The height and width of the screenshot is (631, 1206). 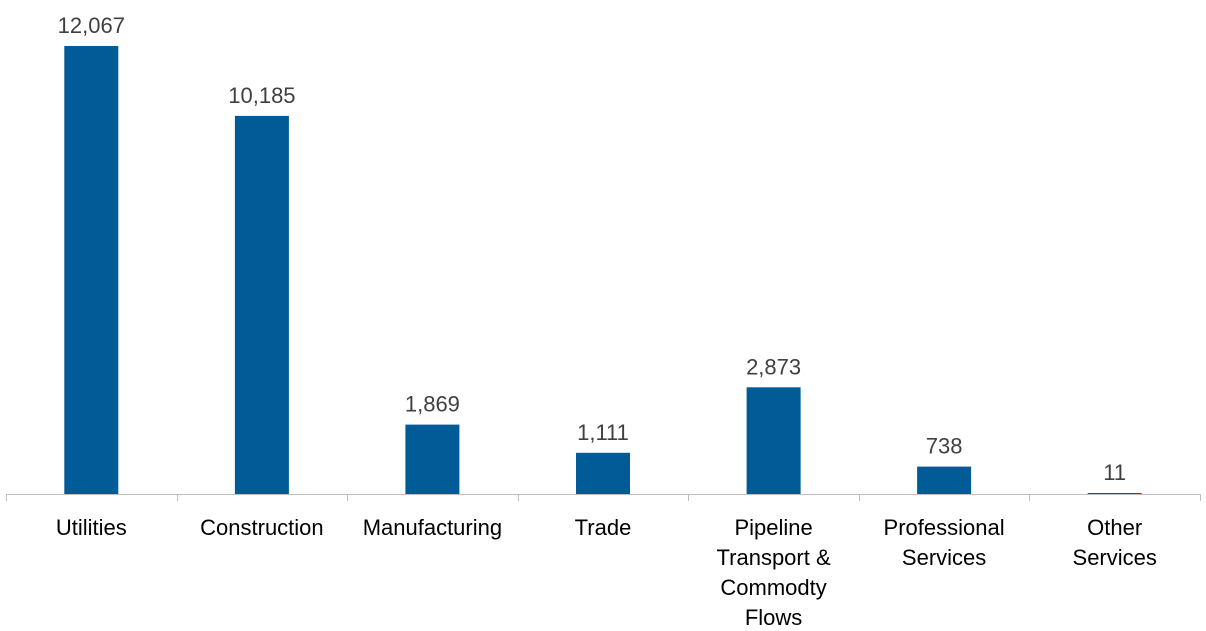 I want to click on category-label: Pipeline Transport & Commodty Flows, so click(x=774, y=572).